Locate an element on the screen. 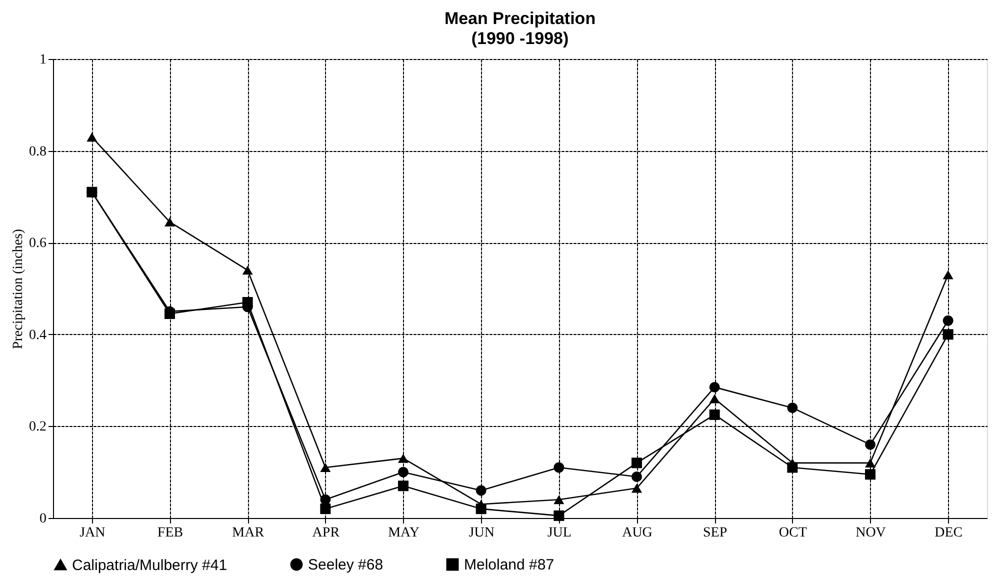 The height and width of the screenshot is (583, 997). x-tick-label: AUG is located at coordinates (637, 533).